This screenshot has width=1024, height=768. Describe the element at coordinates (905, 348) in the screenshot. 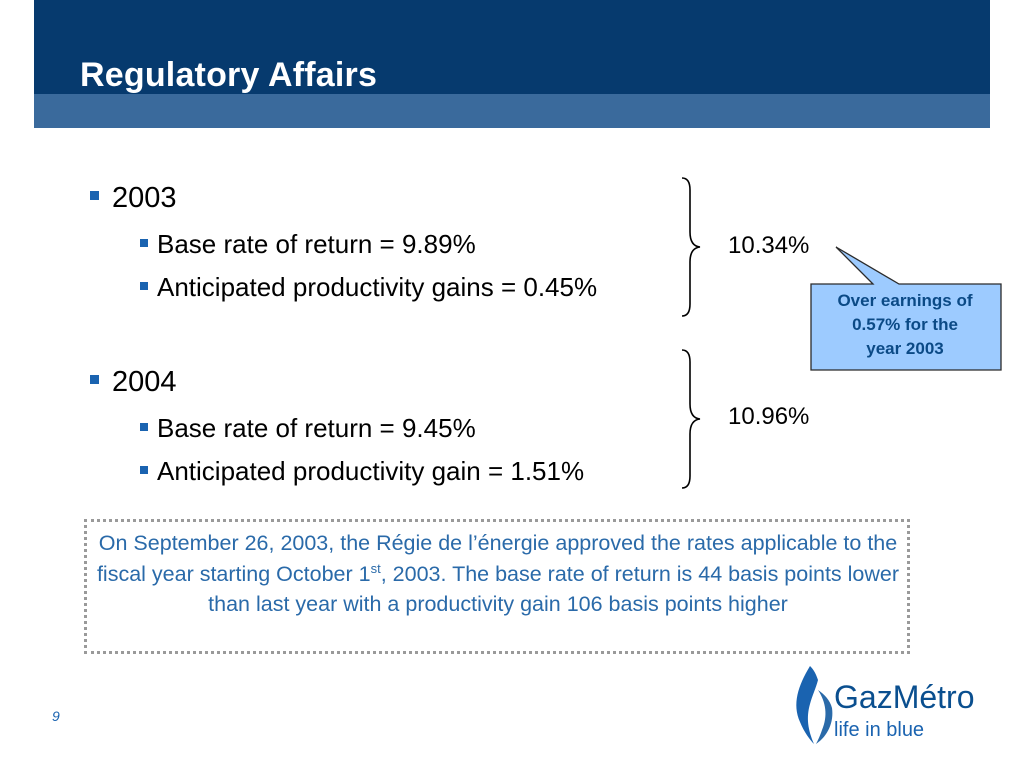

I see `callout-line: year 2003` at that location.